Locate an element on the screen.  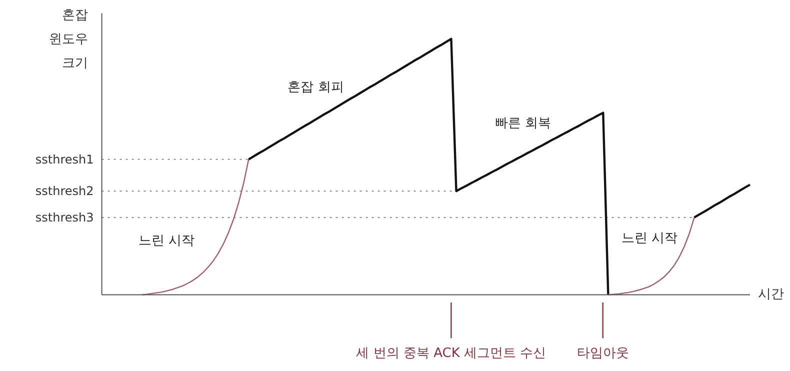
ref-line-label: ssthresh1 is located at coordinates (64, 159).